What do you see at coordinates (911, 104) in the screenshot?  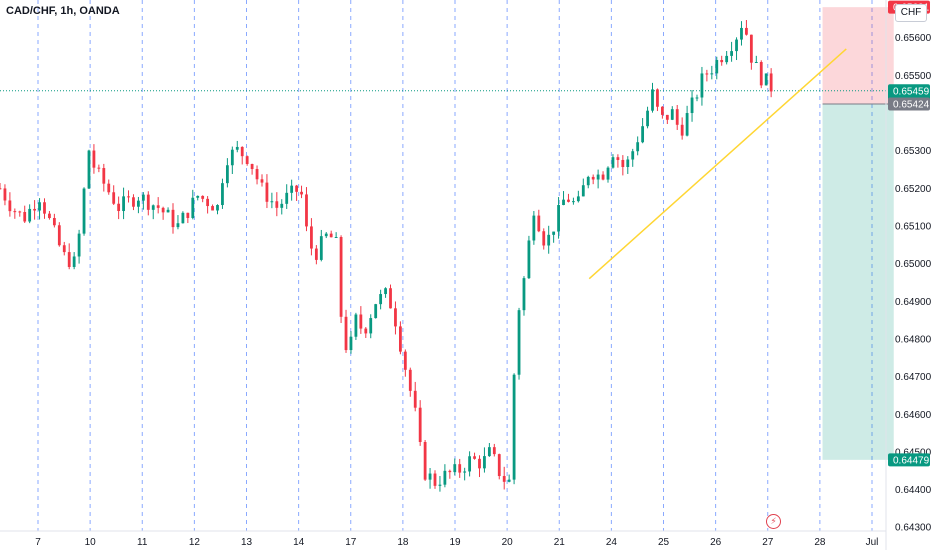 I see `price-label-text: 0.65424` at bounding box center [911, 104].